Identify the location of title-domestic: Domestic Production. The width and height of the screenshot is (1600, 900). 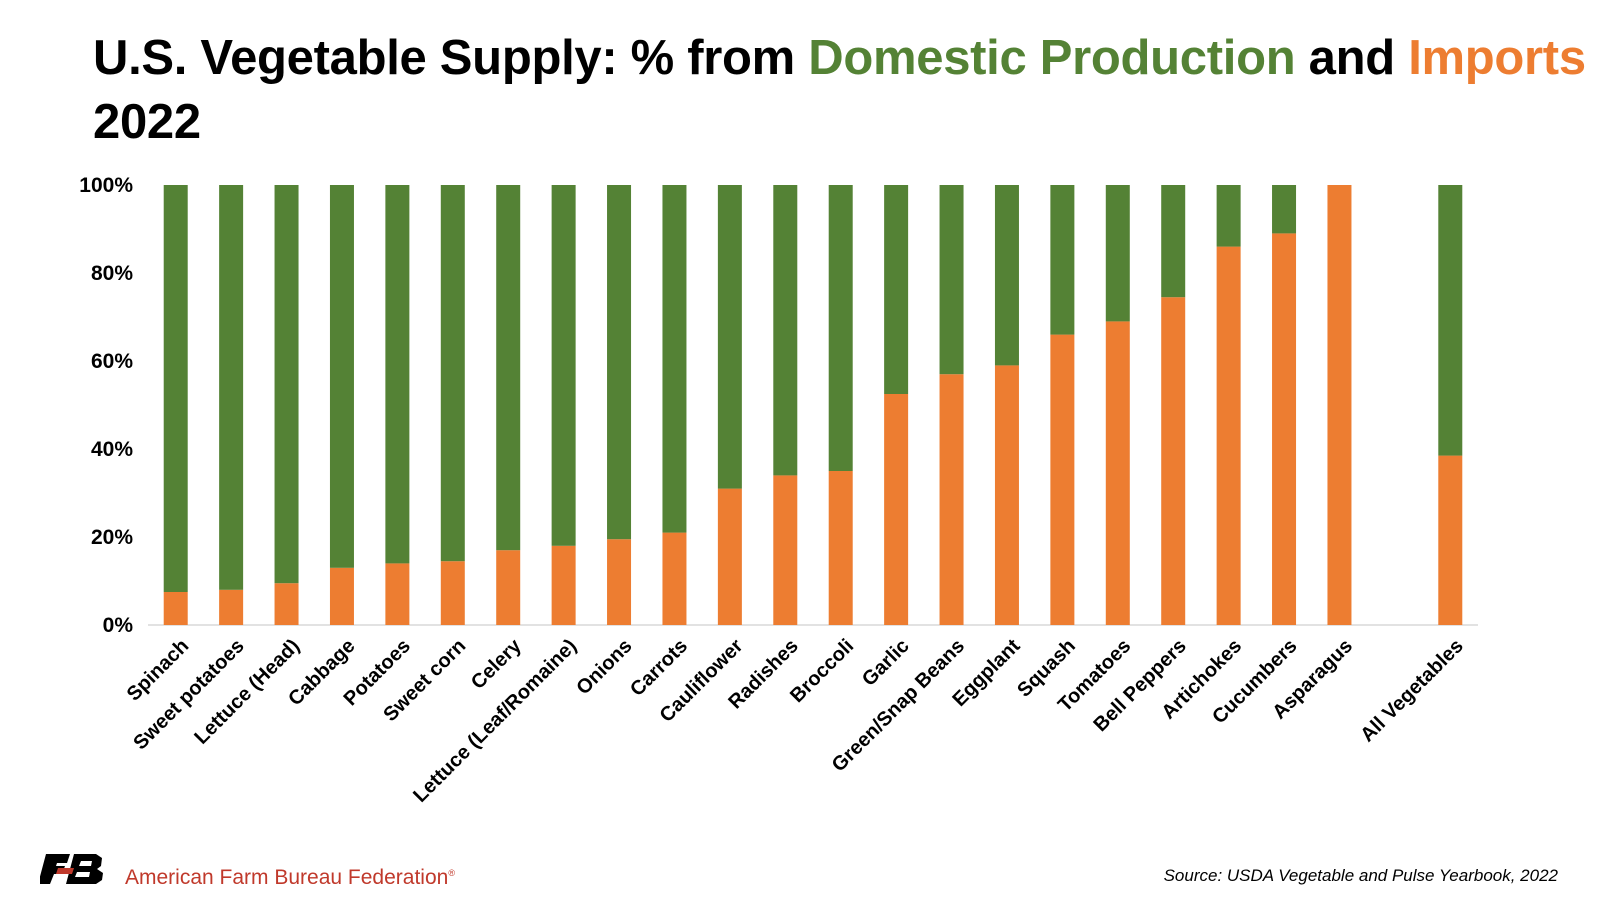
(1052, 58).